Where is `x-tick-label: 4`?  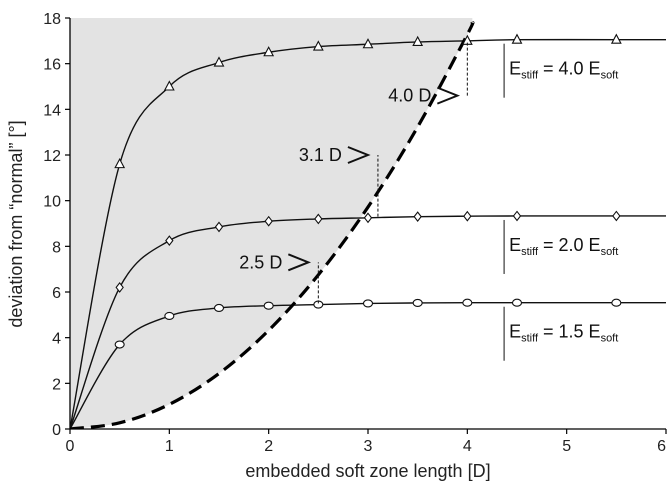 x-tick-label: 4 is located at coordinates (467, 446).